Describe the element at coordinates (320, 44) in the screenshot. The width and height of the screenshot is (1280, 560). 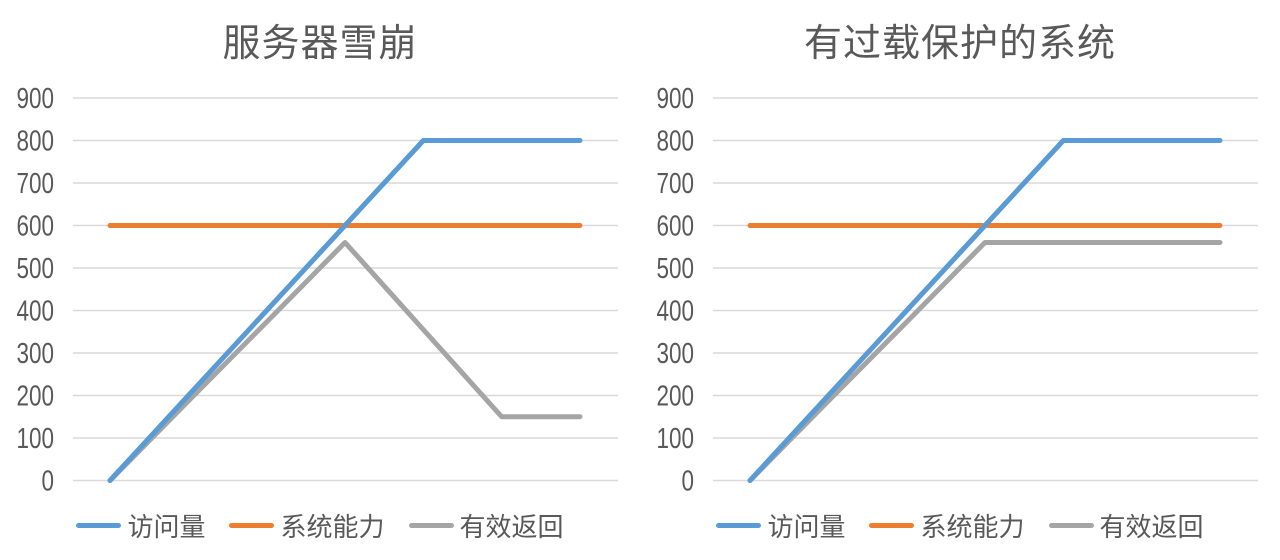
I see `chart-title-left: 服务器雪崩` at that location.